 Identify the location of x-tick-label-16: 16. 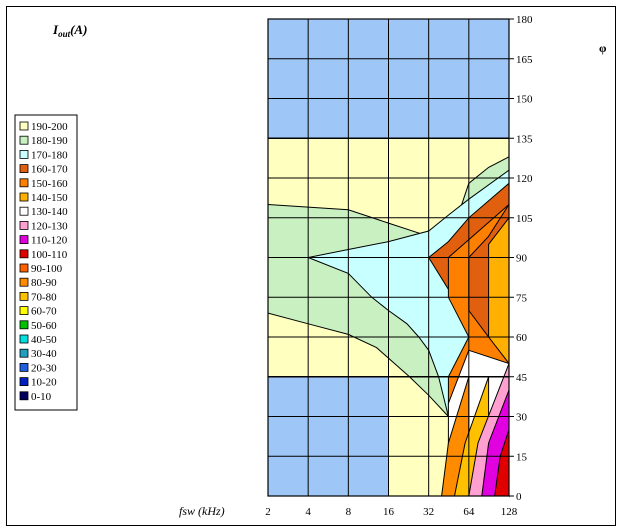
(389, 512).